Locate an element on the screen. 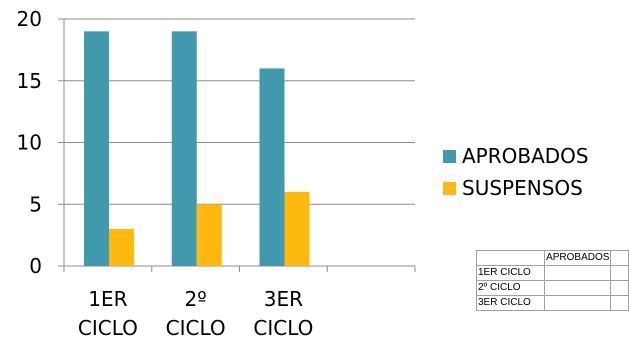 The image size is (629, 342). legend: APROBADOS SUSPENSOS is located at coordinates (516, 172).